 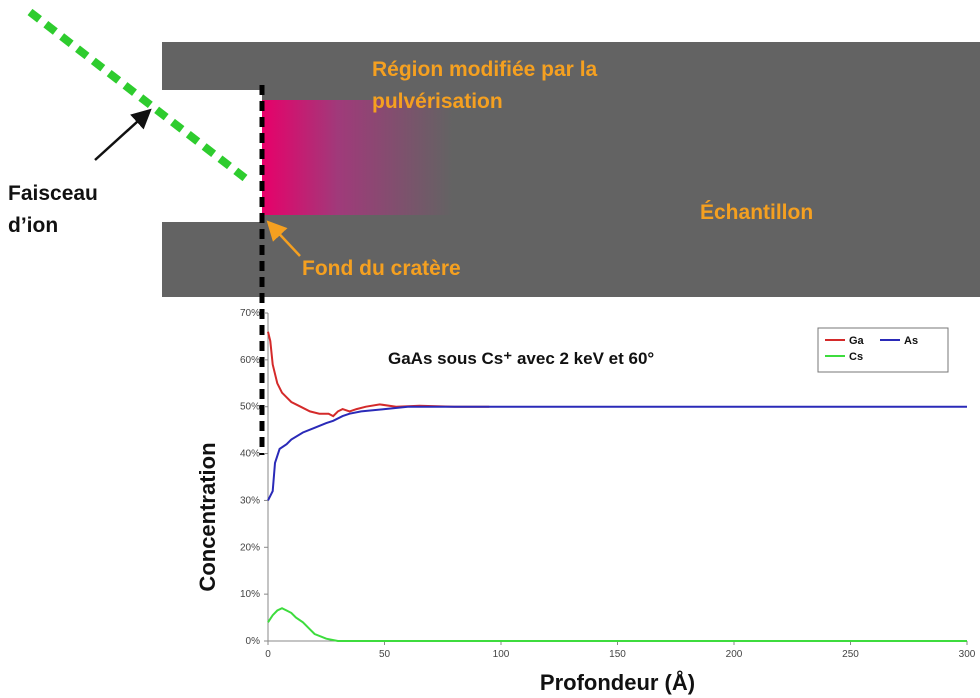 I want to click on y-tick-label: 70%, so click(x=250, y=313).